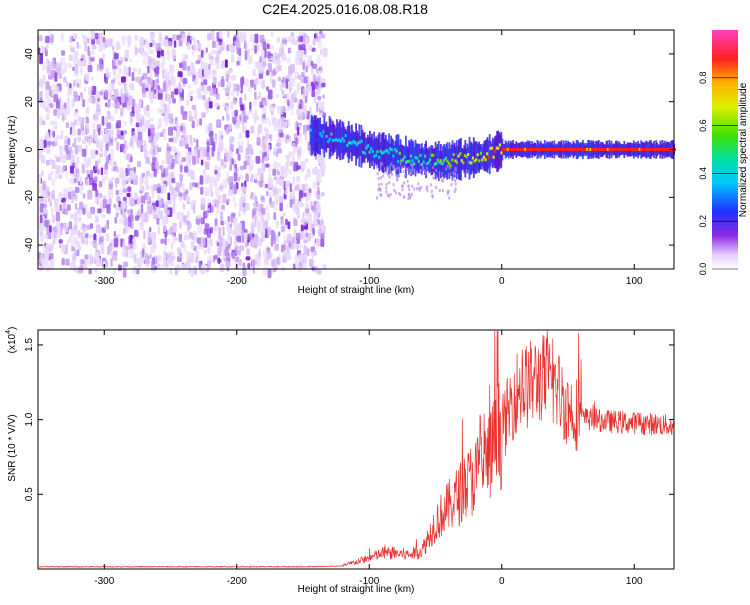  Describe the element at coordinates (237, 281) in the screenshot. I see `spectrogram-x-tick-label: -200` at that location.